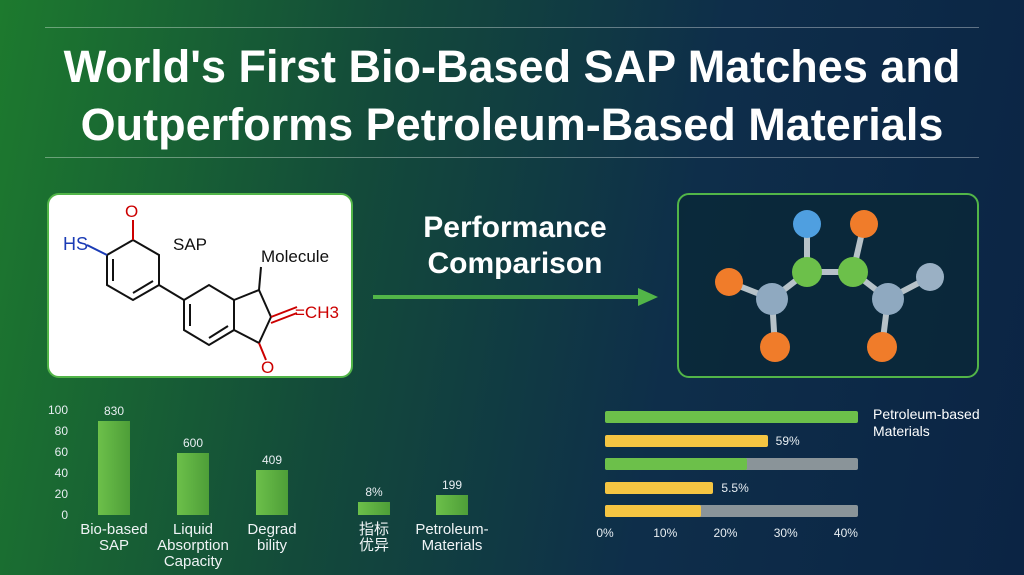  What do you see at coordinates (295, 256) in the screenshot?
I see `label: Molecule` at bounding box center [295, 256].